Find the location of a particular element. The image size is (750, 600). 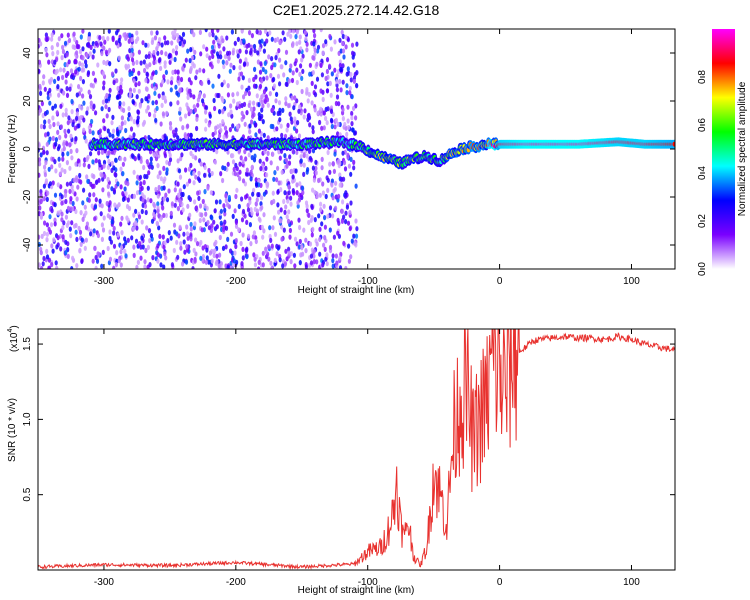

snr-scale-multiplier: (x104) is located at coordinates (13, 338).